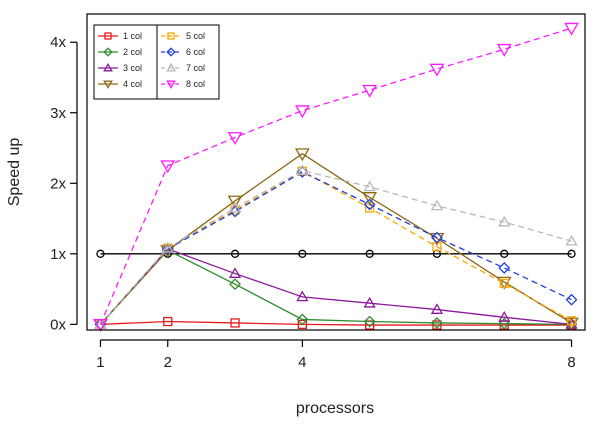 The image size is (596, 430). I want to click on series-line-3-col, so click(335, 287).